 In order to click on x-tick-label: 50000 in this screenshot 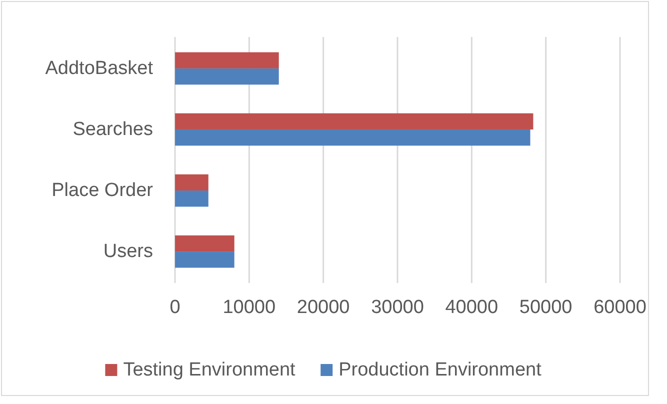, I will do `click(545, 307)`.